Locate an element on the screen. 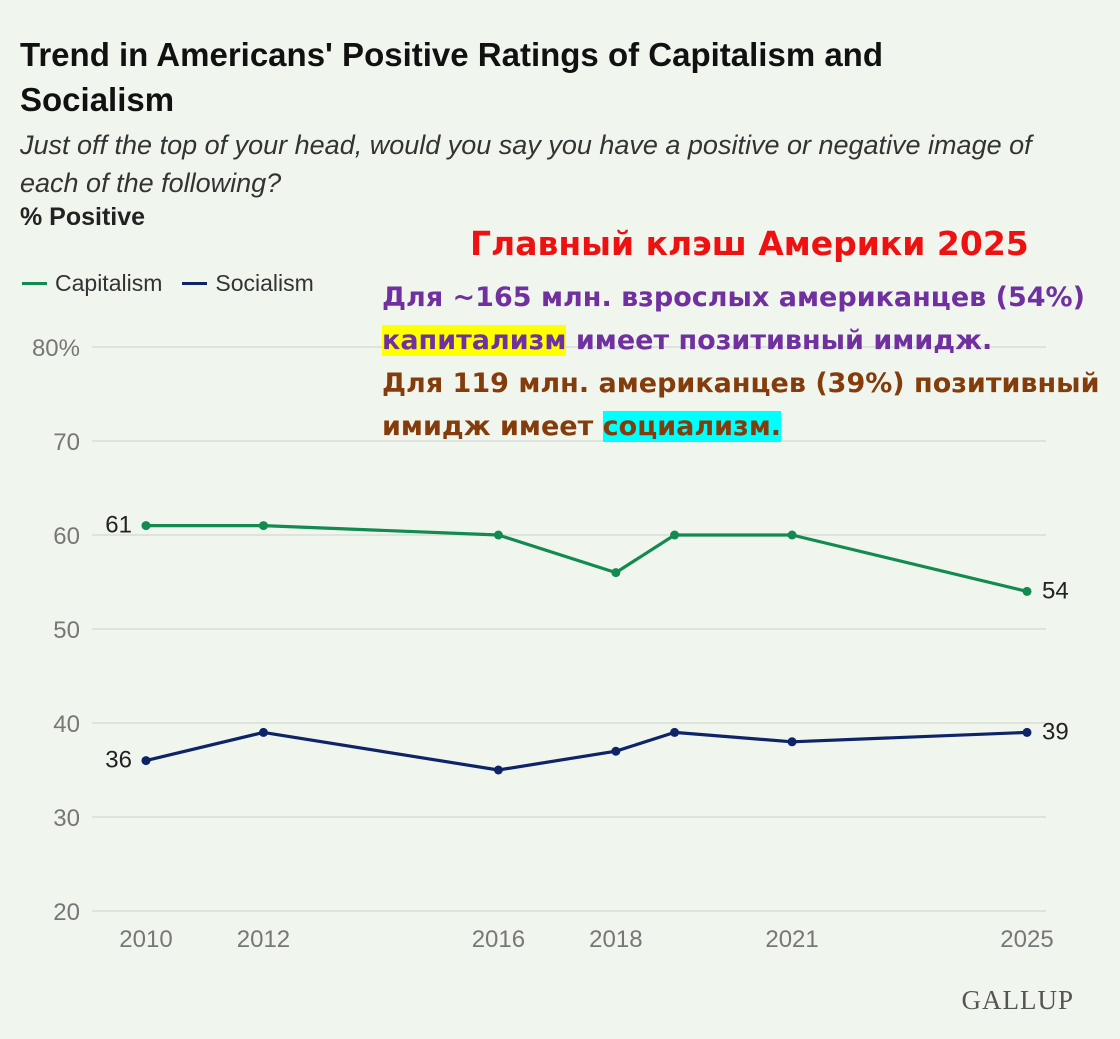 The image size is (1120, 1039). annotation-line-2-rest: имеет позитивный имидж. is located at coordinates (779, 340).